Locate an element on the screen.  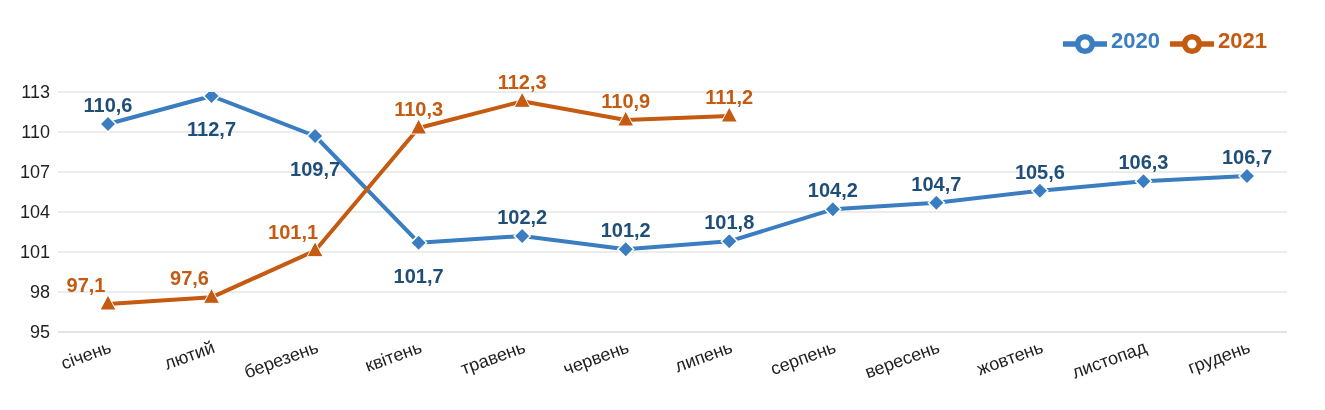
data-label: 97,6 is located at coordinates (190, 278).